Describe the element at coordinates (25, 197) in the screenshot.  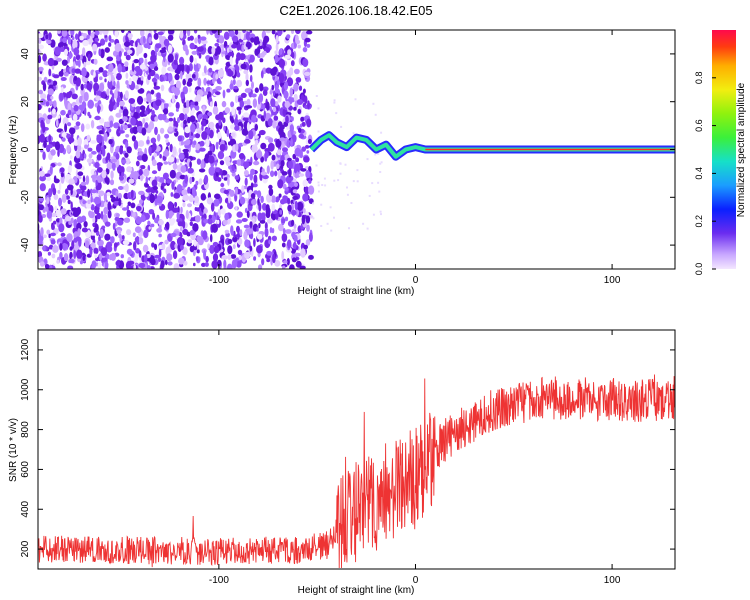
I see `y-tick-label: -20` at that location.